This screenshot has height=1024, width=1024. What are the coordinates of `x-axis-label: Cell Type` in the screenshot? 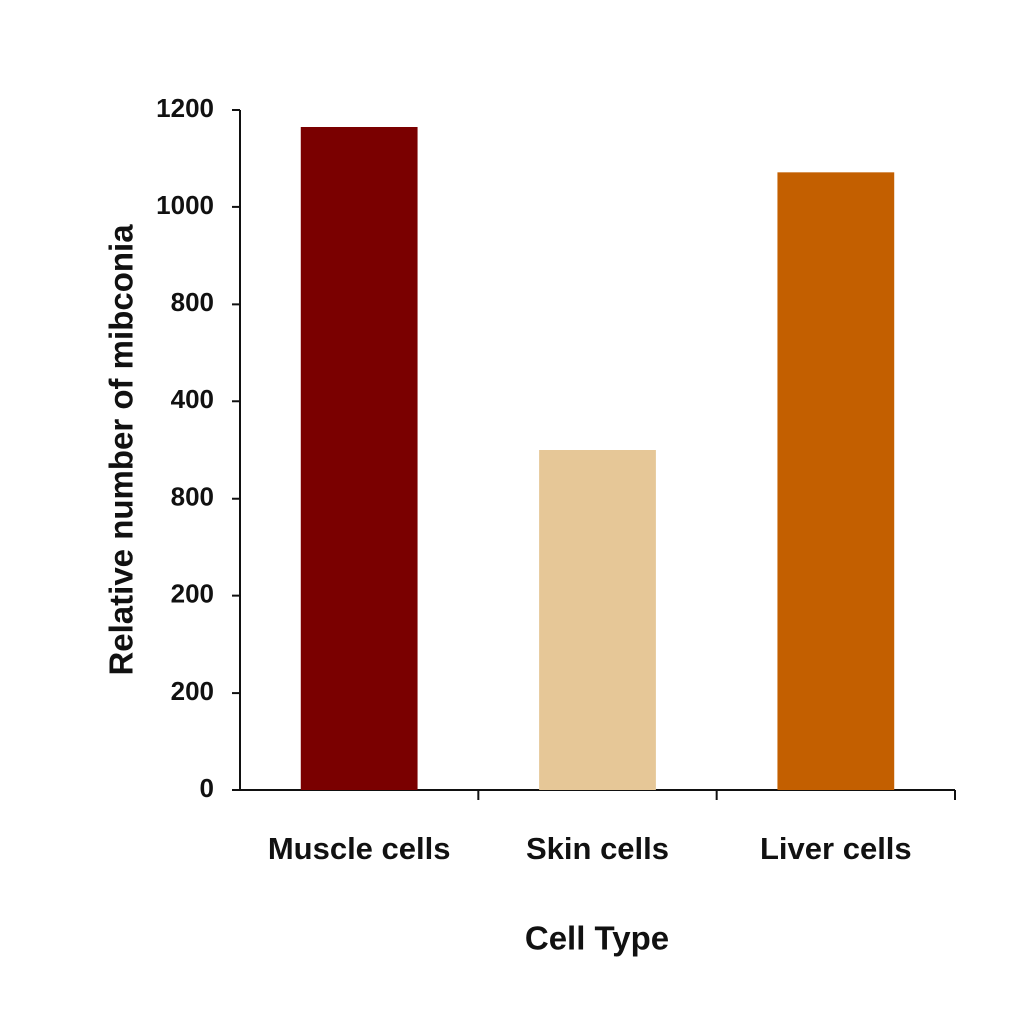 It's located at (597, 938).